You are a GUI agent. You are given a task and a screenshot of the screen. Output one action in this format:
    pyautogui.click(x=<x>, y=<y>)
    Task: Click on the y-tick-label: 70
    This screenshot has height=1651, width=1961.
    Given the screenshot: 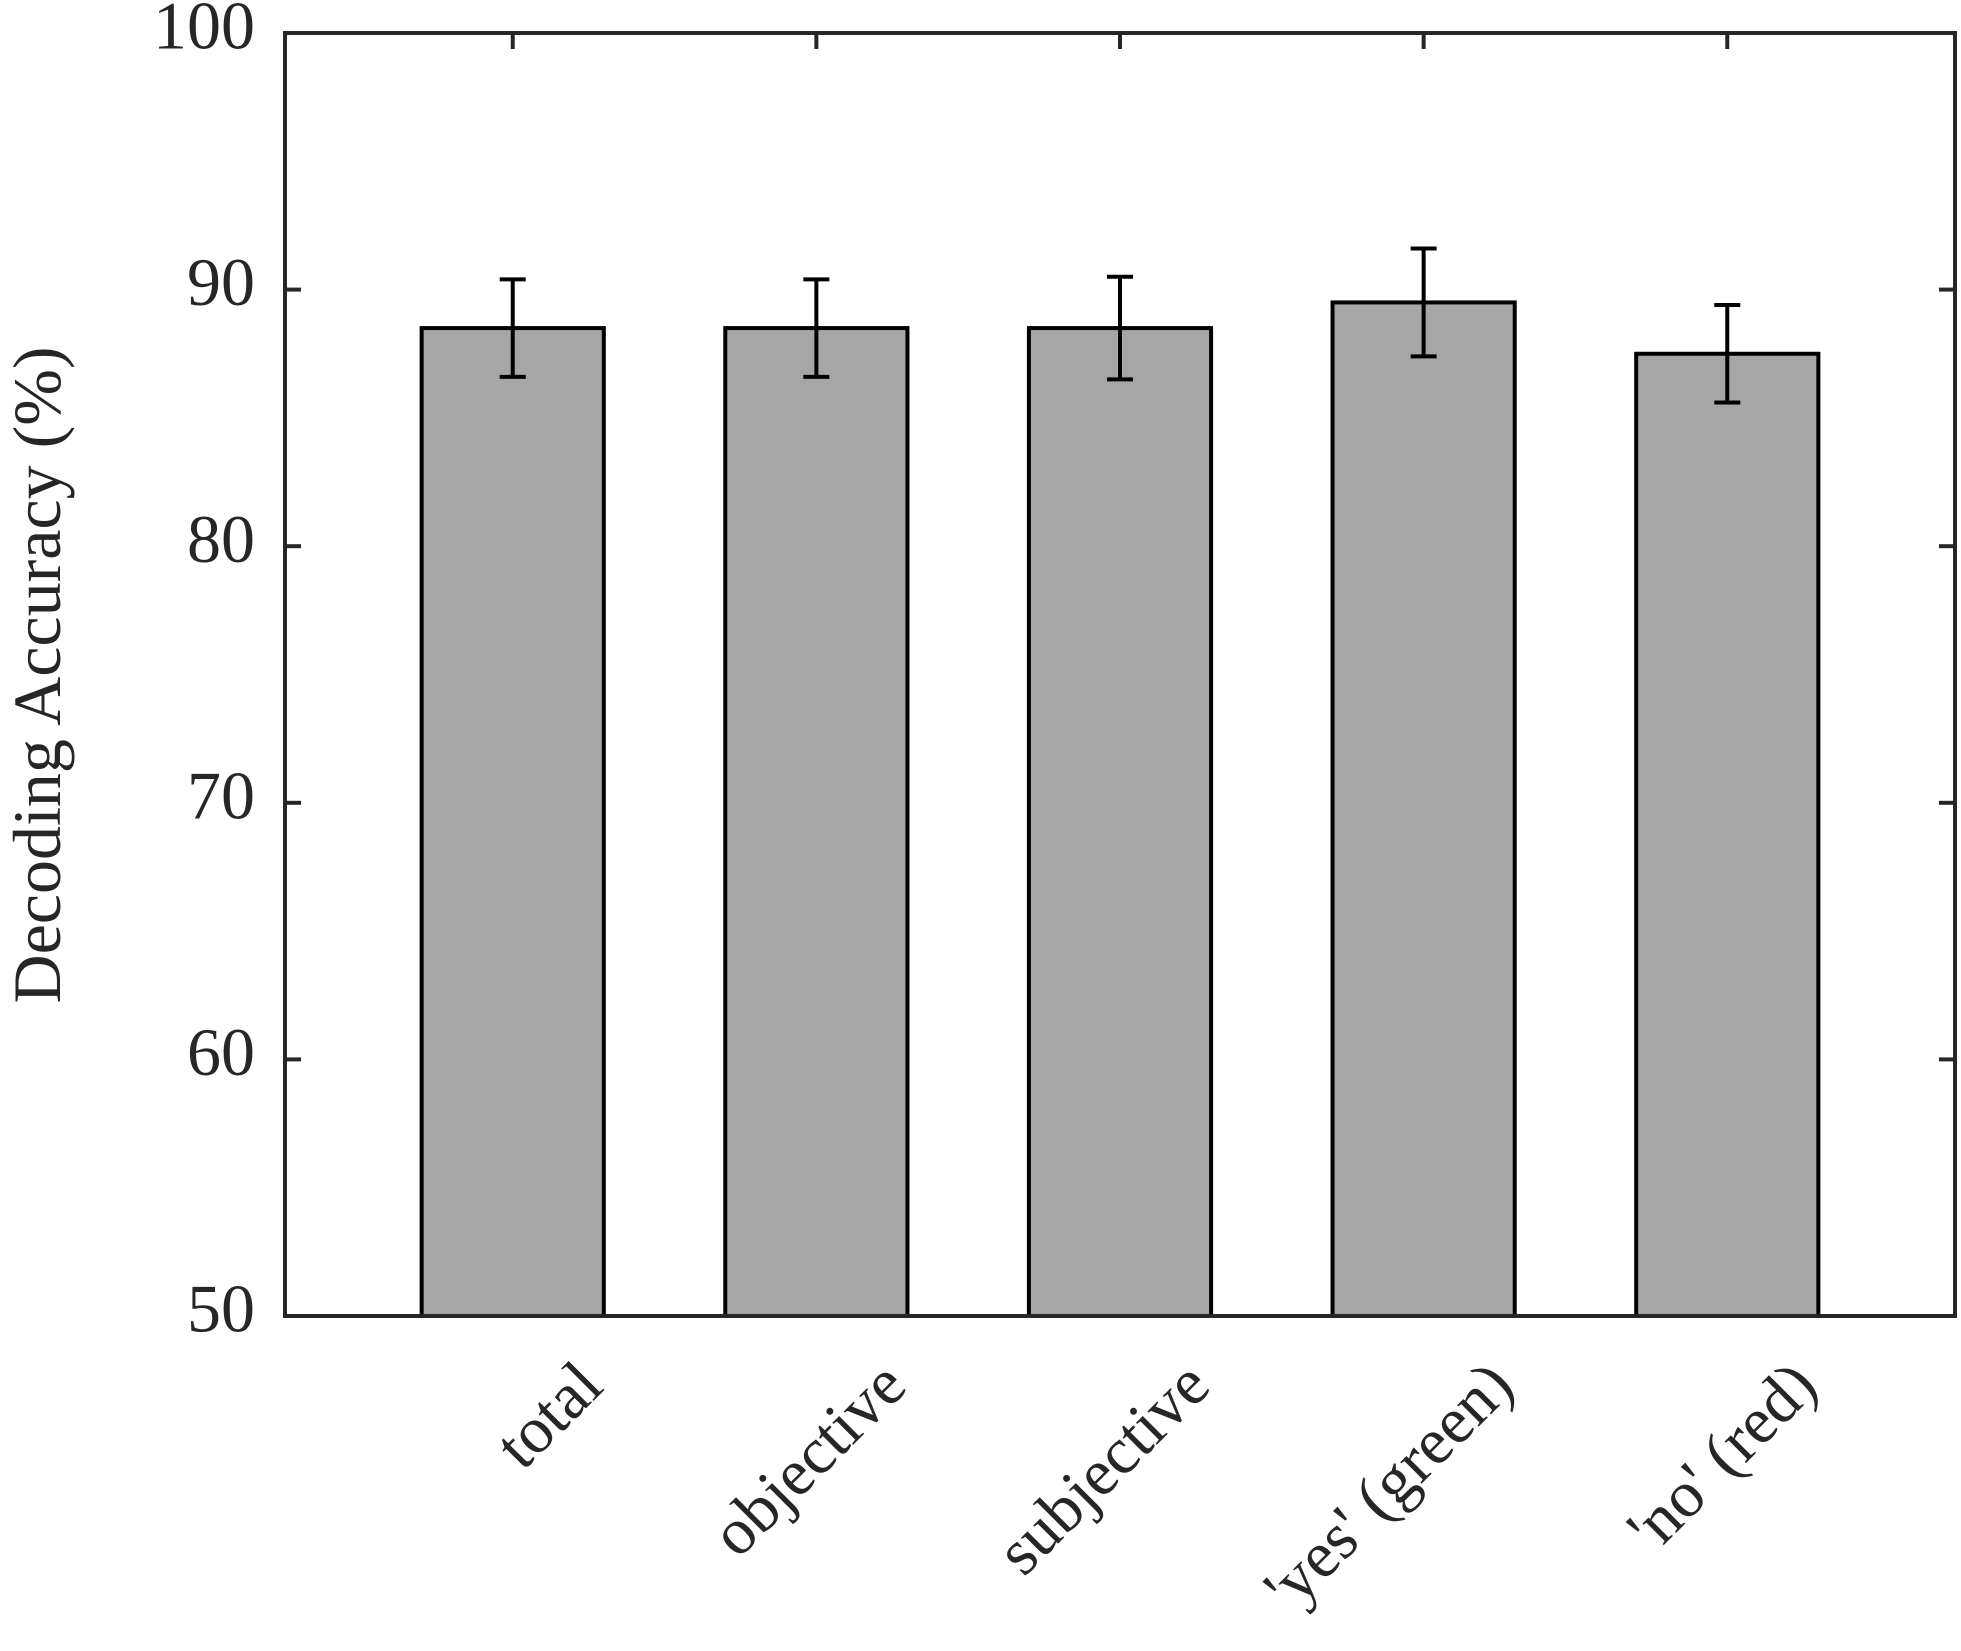 What is the action you would take?
    pyautogui.click(x=221, y=795)
    